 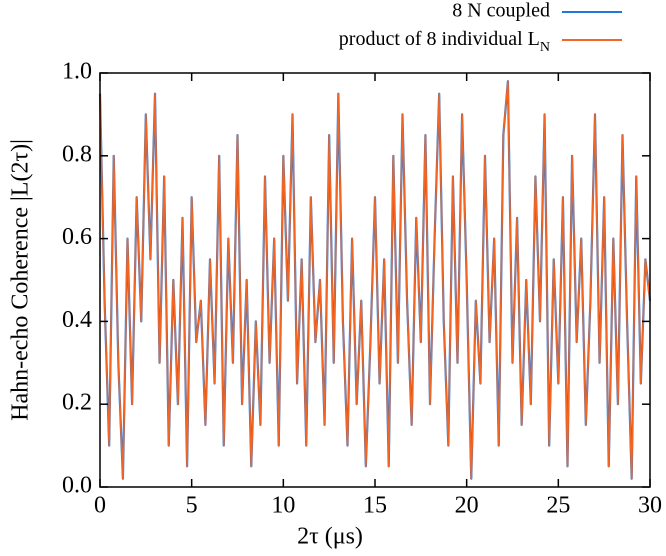 I want to click on x-tick-label: 5, so click(x=192, y=506).